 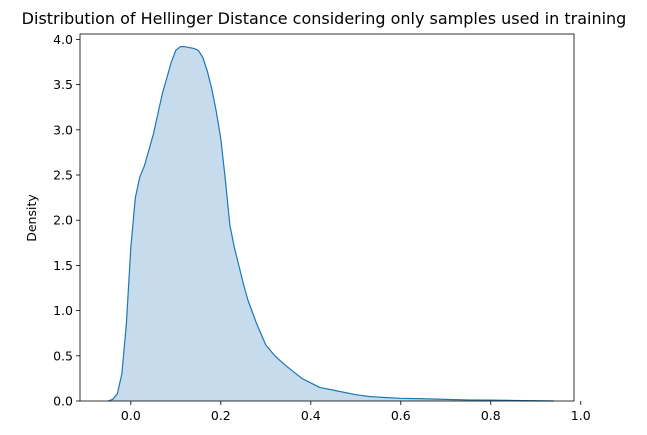 What do you see at coordinates (581, 415) in the screenshot?
I see `x-tick-label: 1.0` at bounding box center [581, 415].